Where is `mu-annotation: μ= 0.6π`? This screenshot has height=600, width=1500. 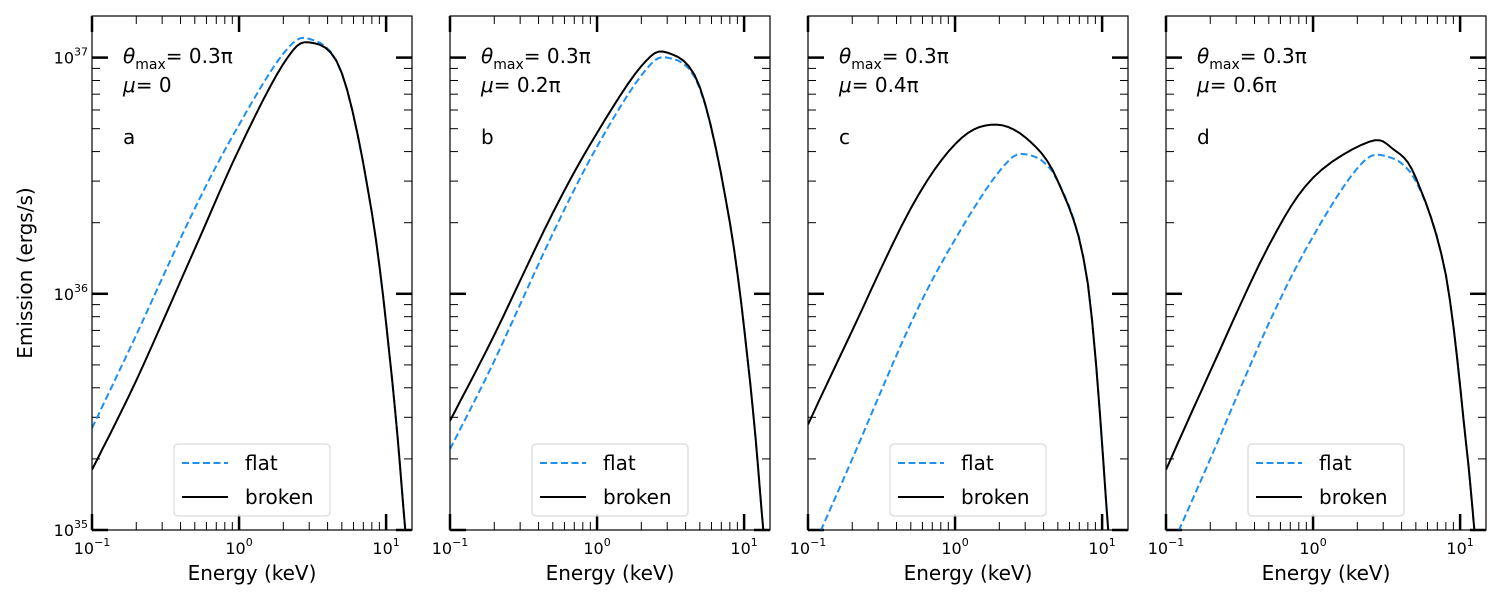 mu-annotation: μ= 0.6π is located at coordinates (1236, 85).